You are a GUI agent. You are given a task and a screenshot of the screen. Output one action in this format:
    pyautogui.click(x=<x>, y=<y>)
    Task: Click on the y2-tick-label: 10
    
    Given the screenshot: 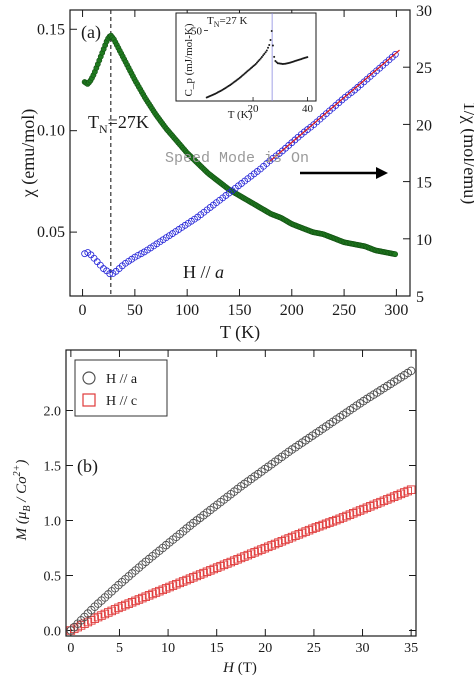 What is the action you would take?
    pyautogui.click(x=424, y=240)
    